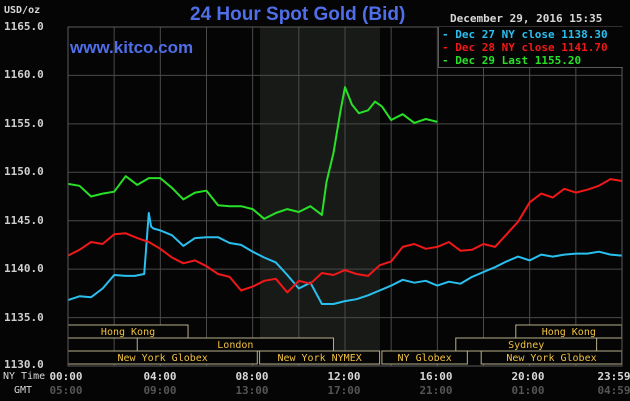 The height and width of the screenshot is (401, 630). I want to click on x-tick-gmt: 01:00, so click(528, 390).